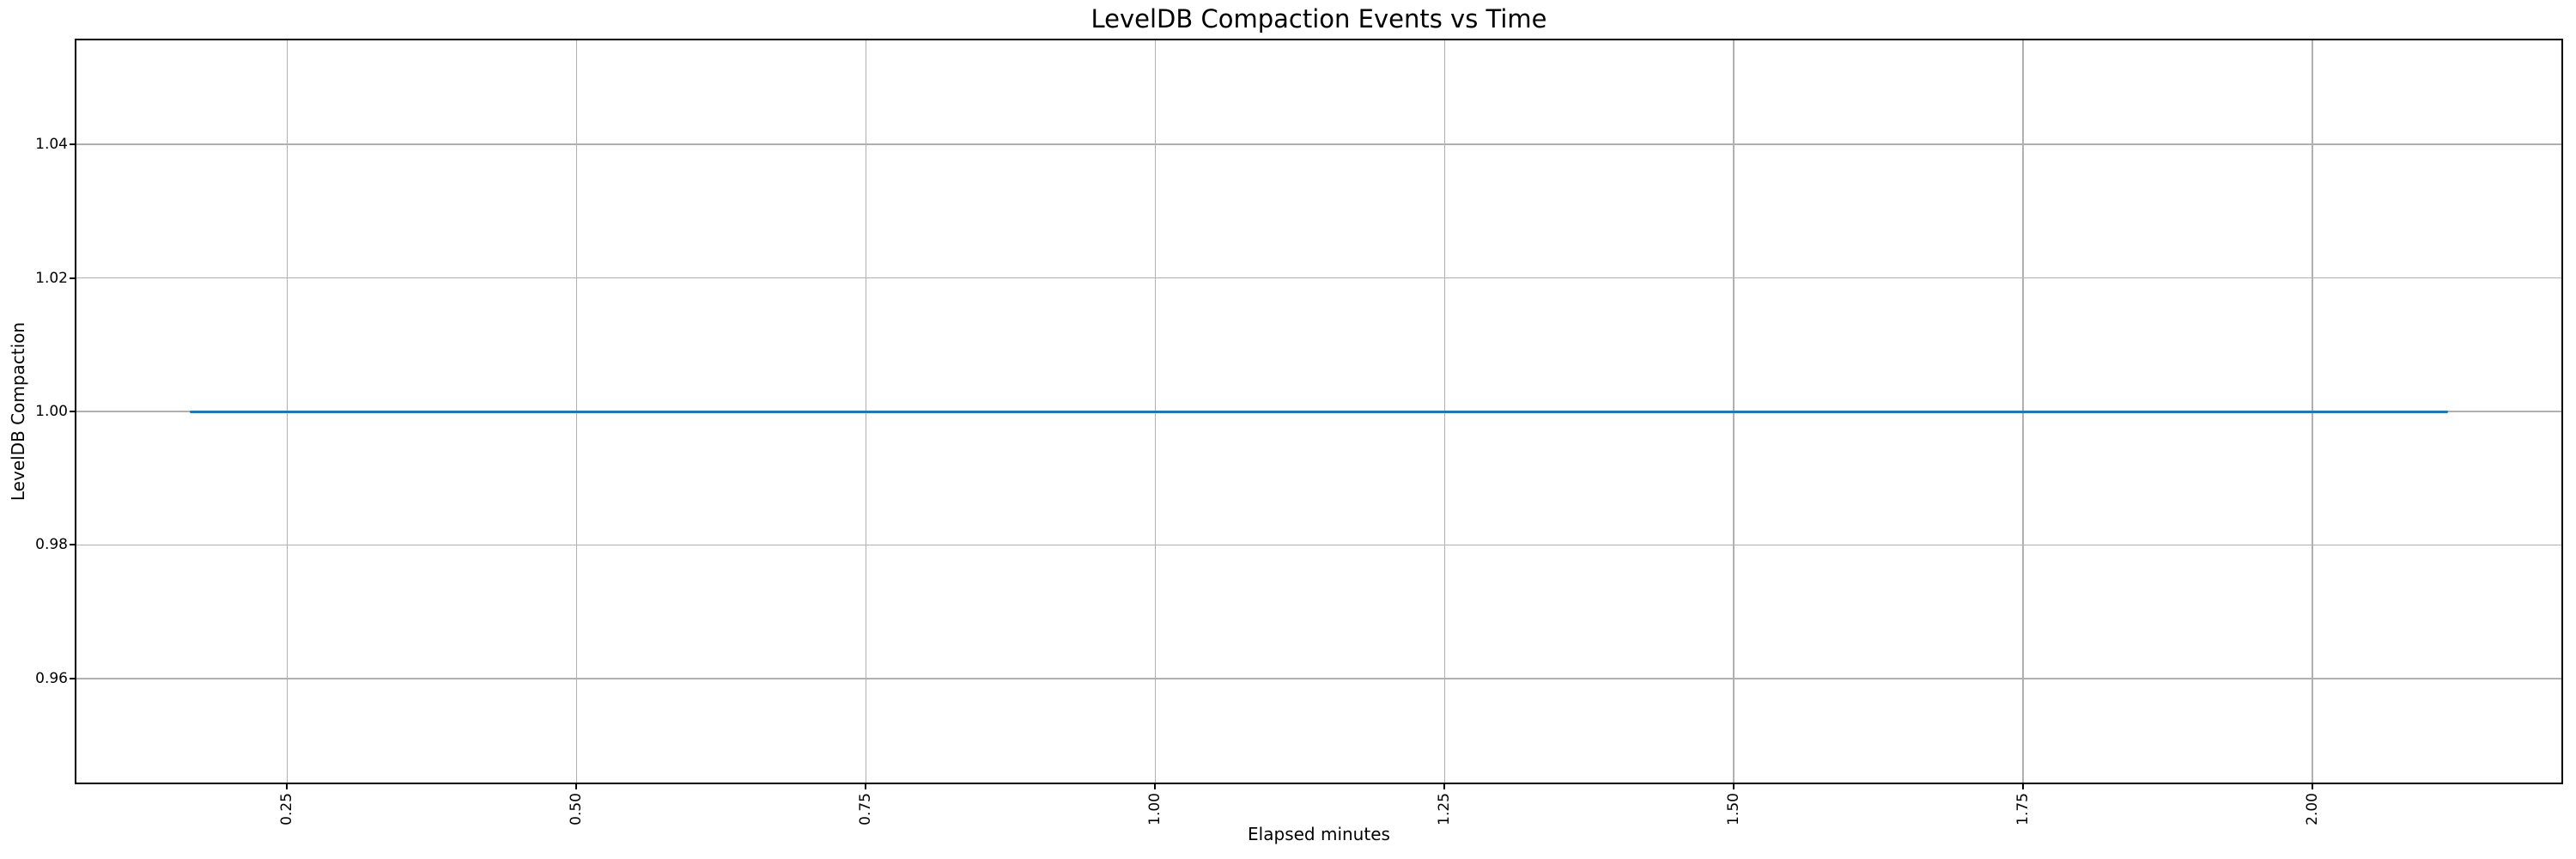  What do you see at coordinates (18, 412) in the screenshot?
I see `y-axis-label: LevelDB Compaction` at bounding box center [18, 412].